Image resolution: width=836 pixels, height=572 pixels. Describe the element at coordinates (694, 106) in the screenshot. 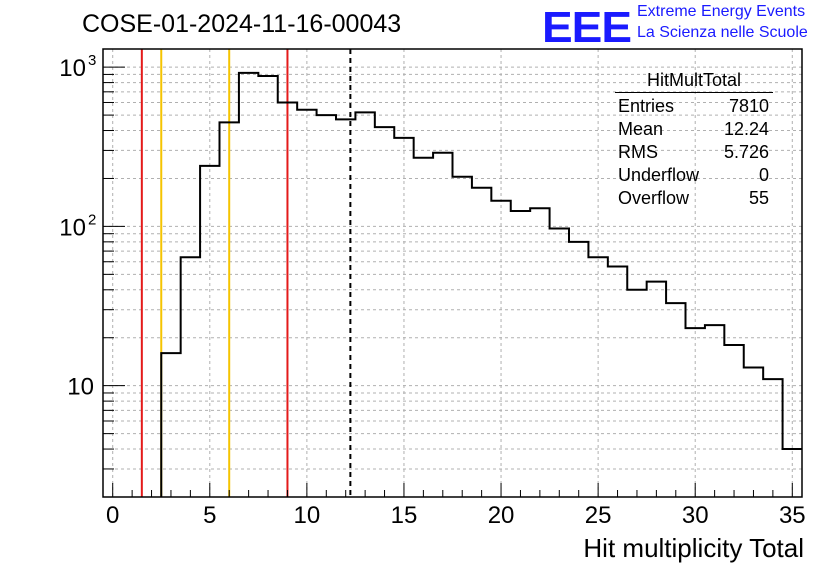

I see `stats-row-entries: Entries 7810` at that location.